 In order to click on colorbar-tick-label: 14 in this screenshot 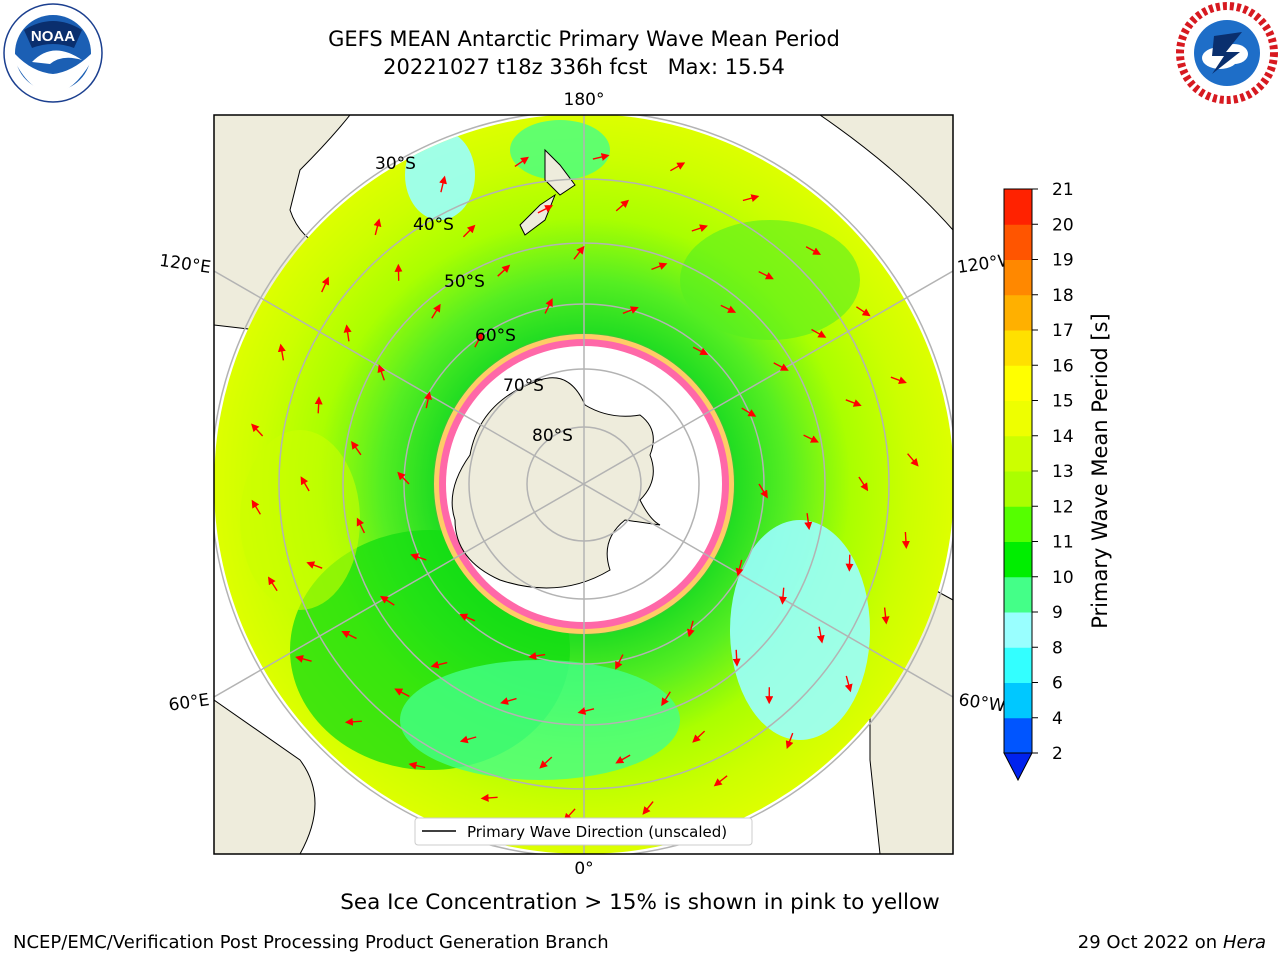, I will do `click(1063, 437)`.